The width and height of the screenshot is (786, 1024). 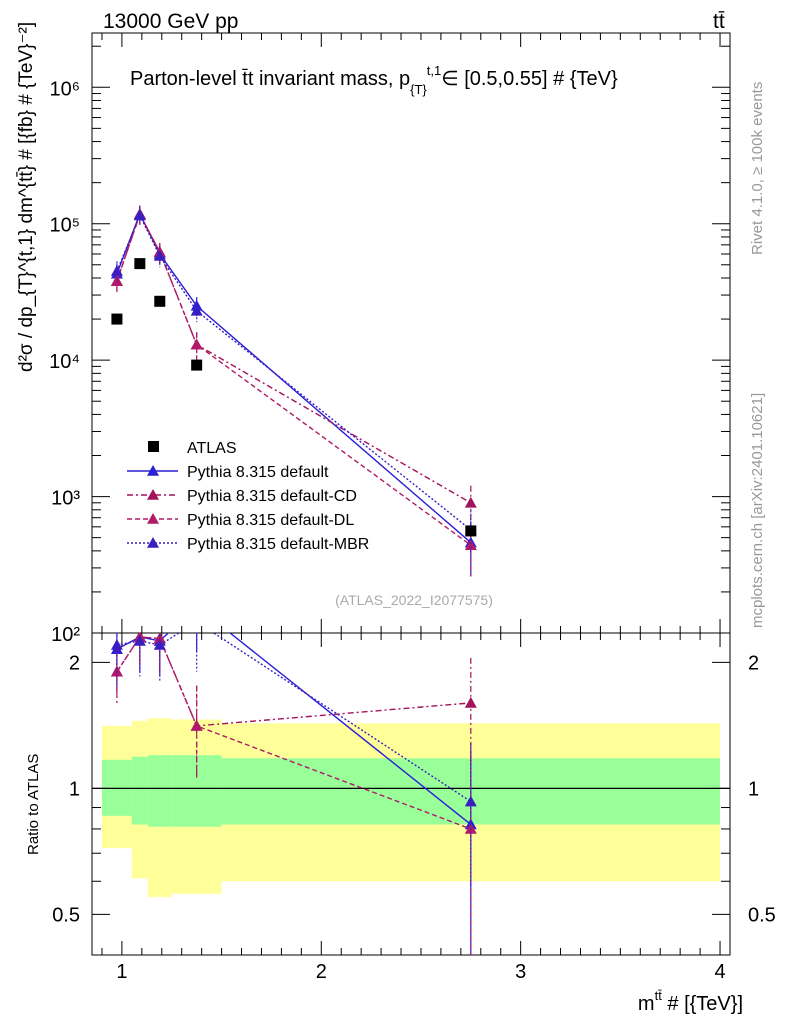 I want to click on plot-title-rest: ∈ [0.5,0.55] # {TeV}, so click(x=529, y=79).